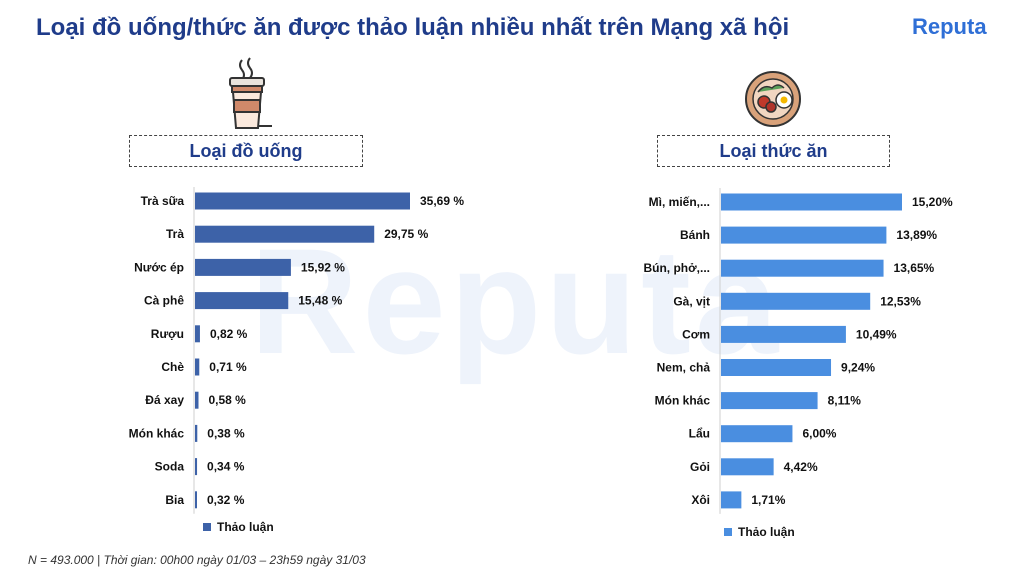  What do you see at coordinates (163, 201) in the screenshot?
I see `drinks-category-label: Trà sữa` at bounding box center [163, 201].